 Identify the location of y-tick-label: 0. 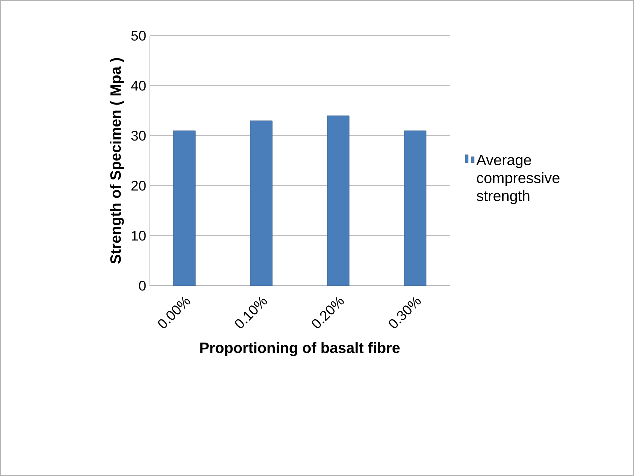
(142, 286).